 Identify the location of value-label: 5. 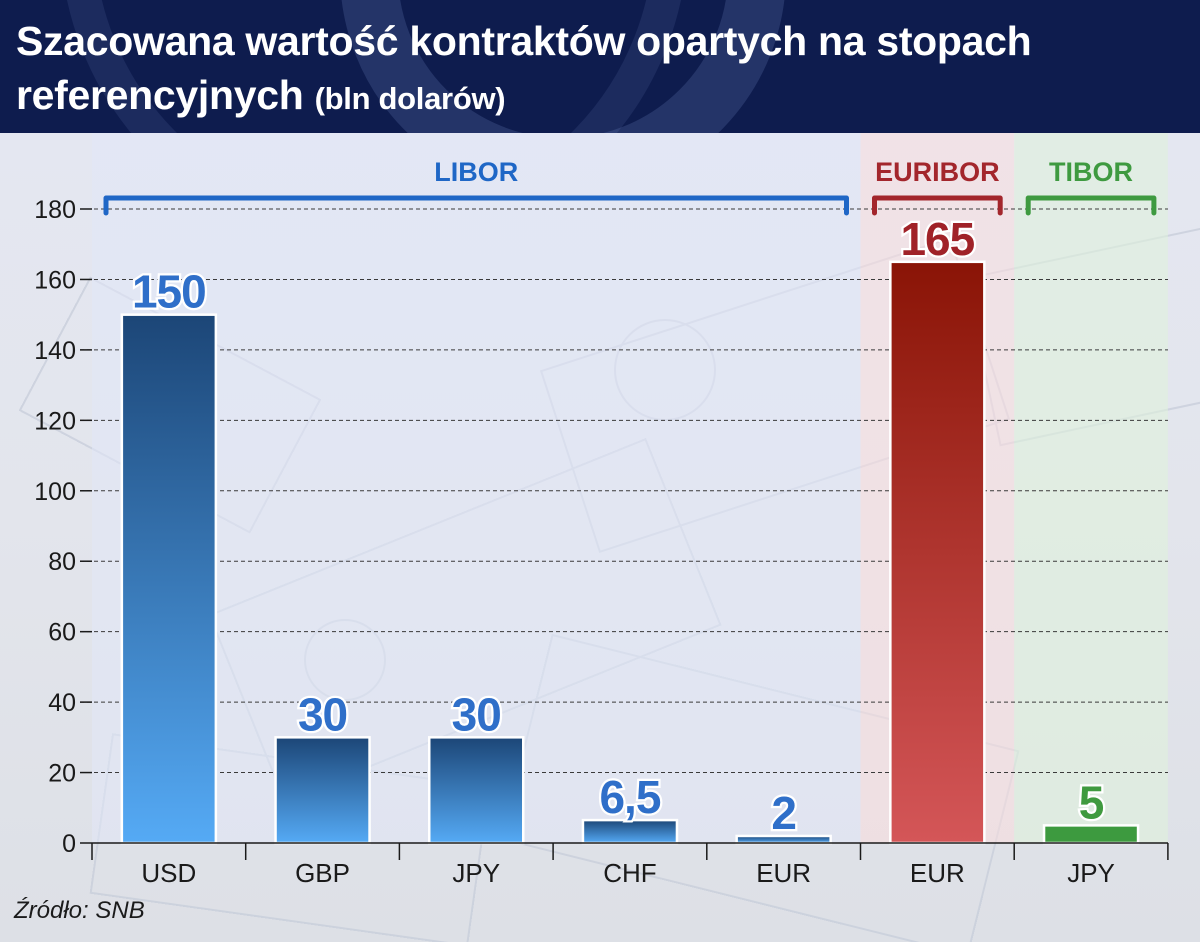
(1091, 802).